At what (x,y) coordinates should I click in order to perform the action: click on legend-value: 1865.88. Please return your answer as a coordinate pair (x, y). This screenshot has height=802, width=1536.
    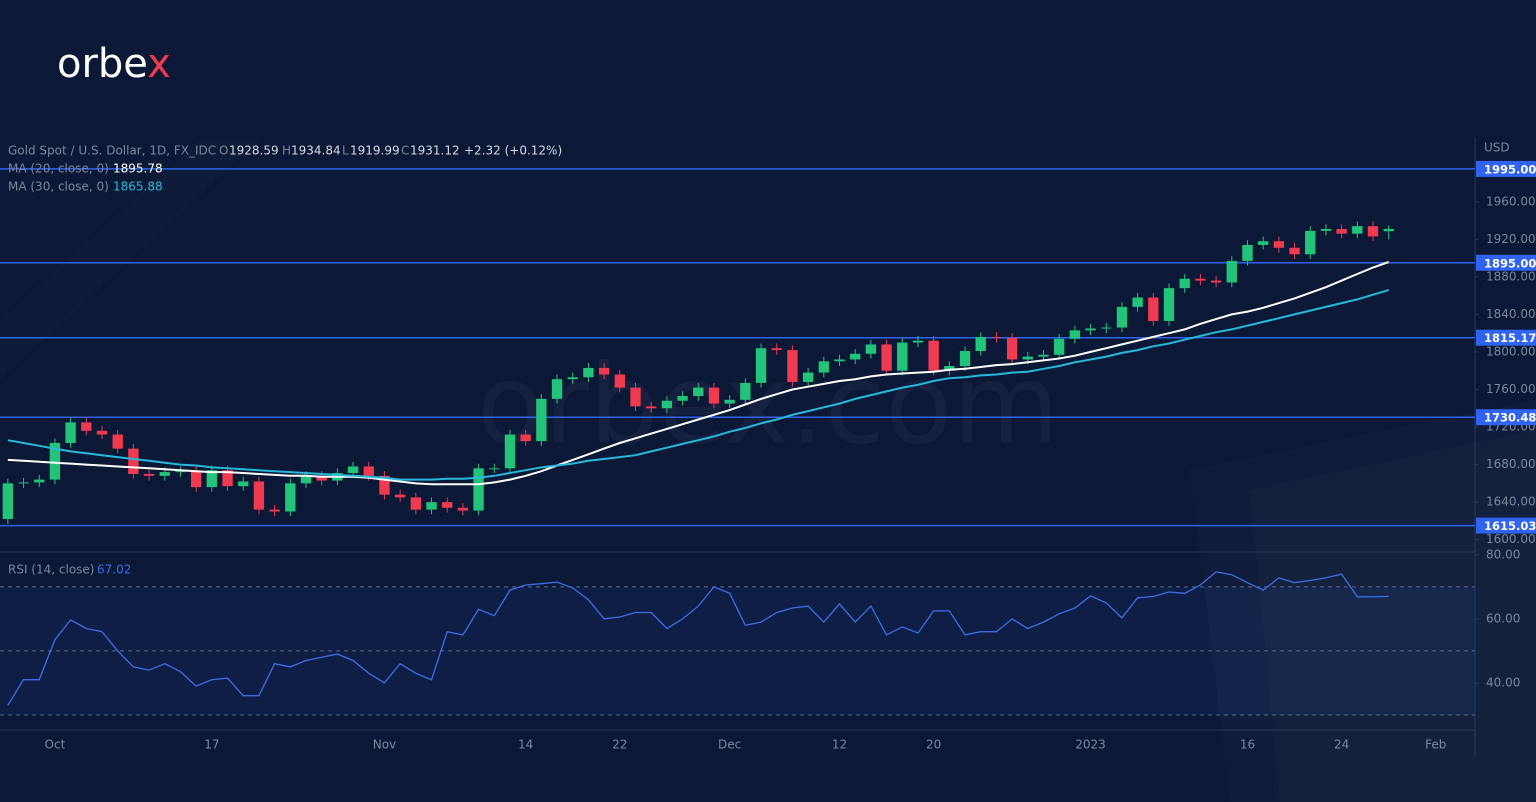
    Looking at the image, I should click on (138, 187).